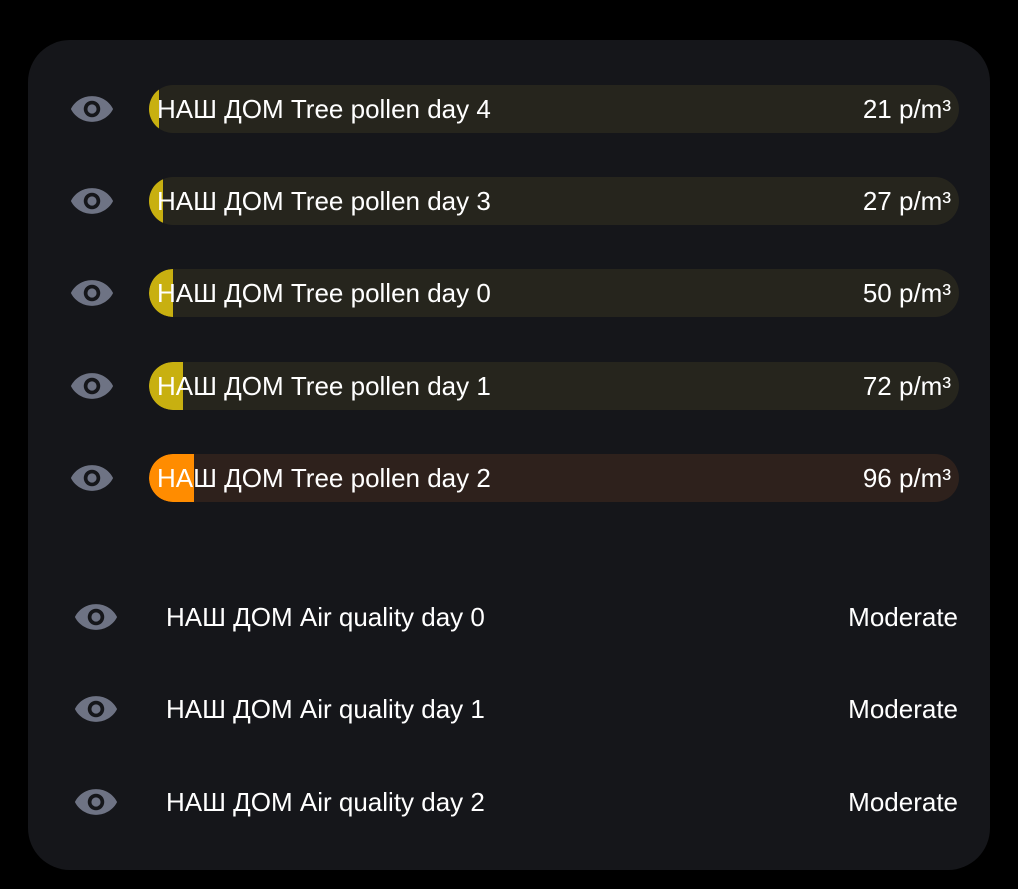 The width and height of the screenshot is (1018, 889). What do you see at coordinates (509, 617) in the screenshot?
I see `air-quality-row: НАШ ДОМ Air quality day 0 Moderate` at bounding box center [509, 617].